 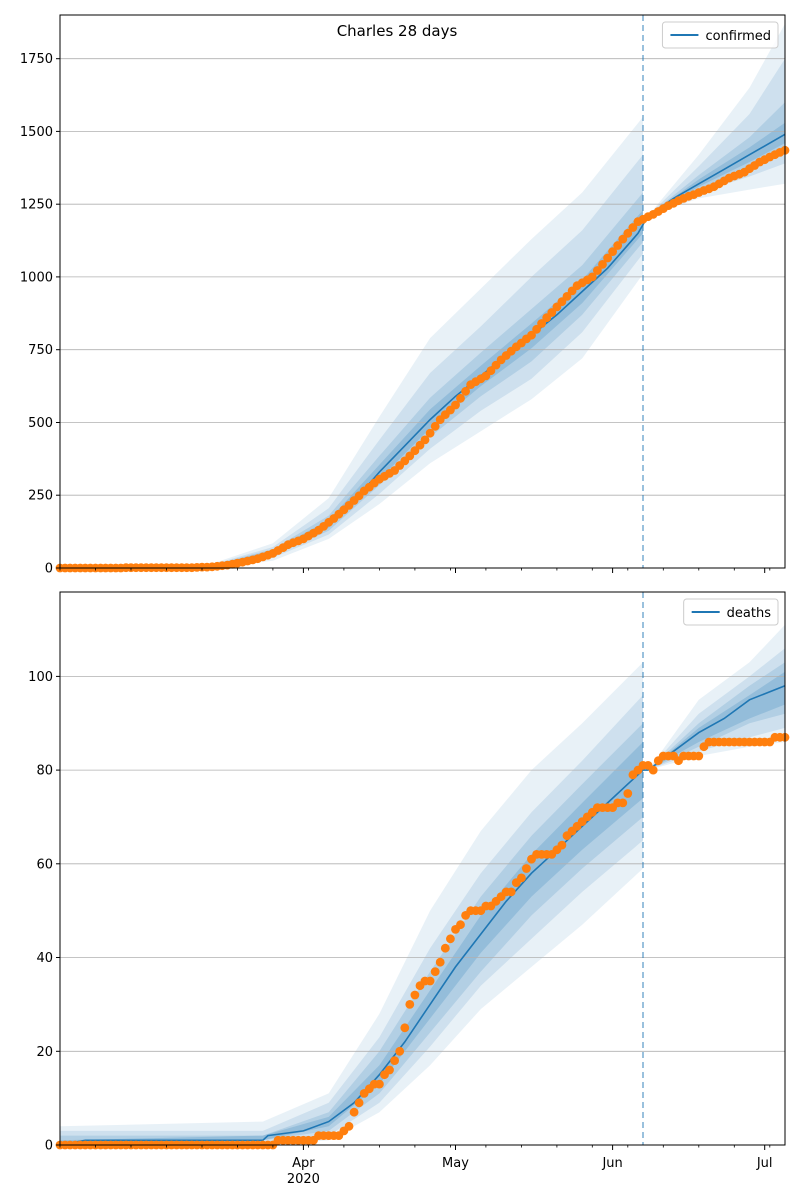 I want to click on confirmed-legend-label: confirmed, so click(x=738, y=36).